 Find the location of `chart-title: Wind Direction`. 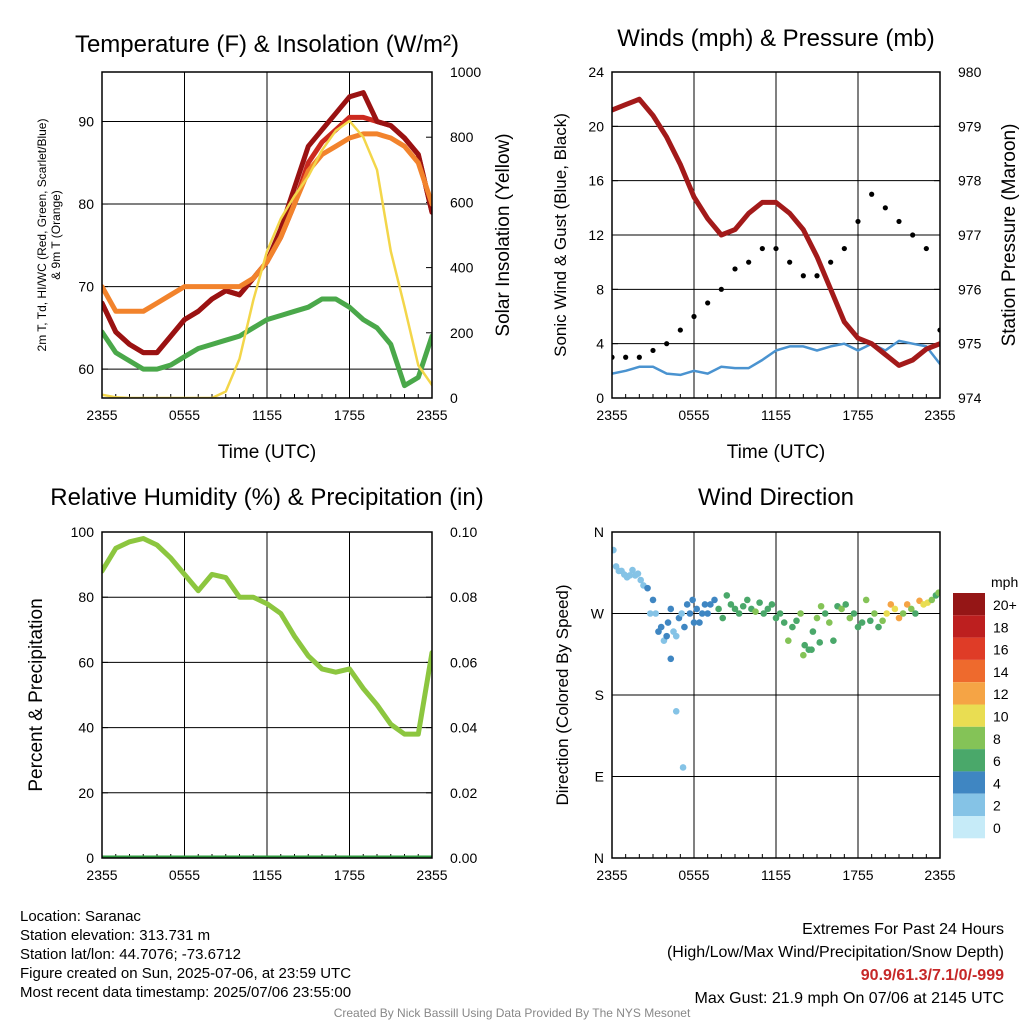

chart-title: Wind Direction is located at coordinates (776, 497).